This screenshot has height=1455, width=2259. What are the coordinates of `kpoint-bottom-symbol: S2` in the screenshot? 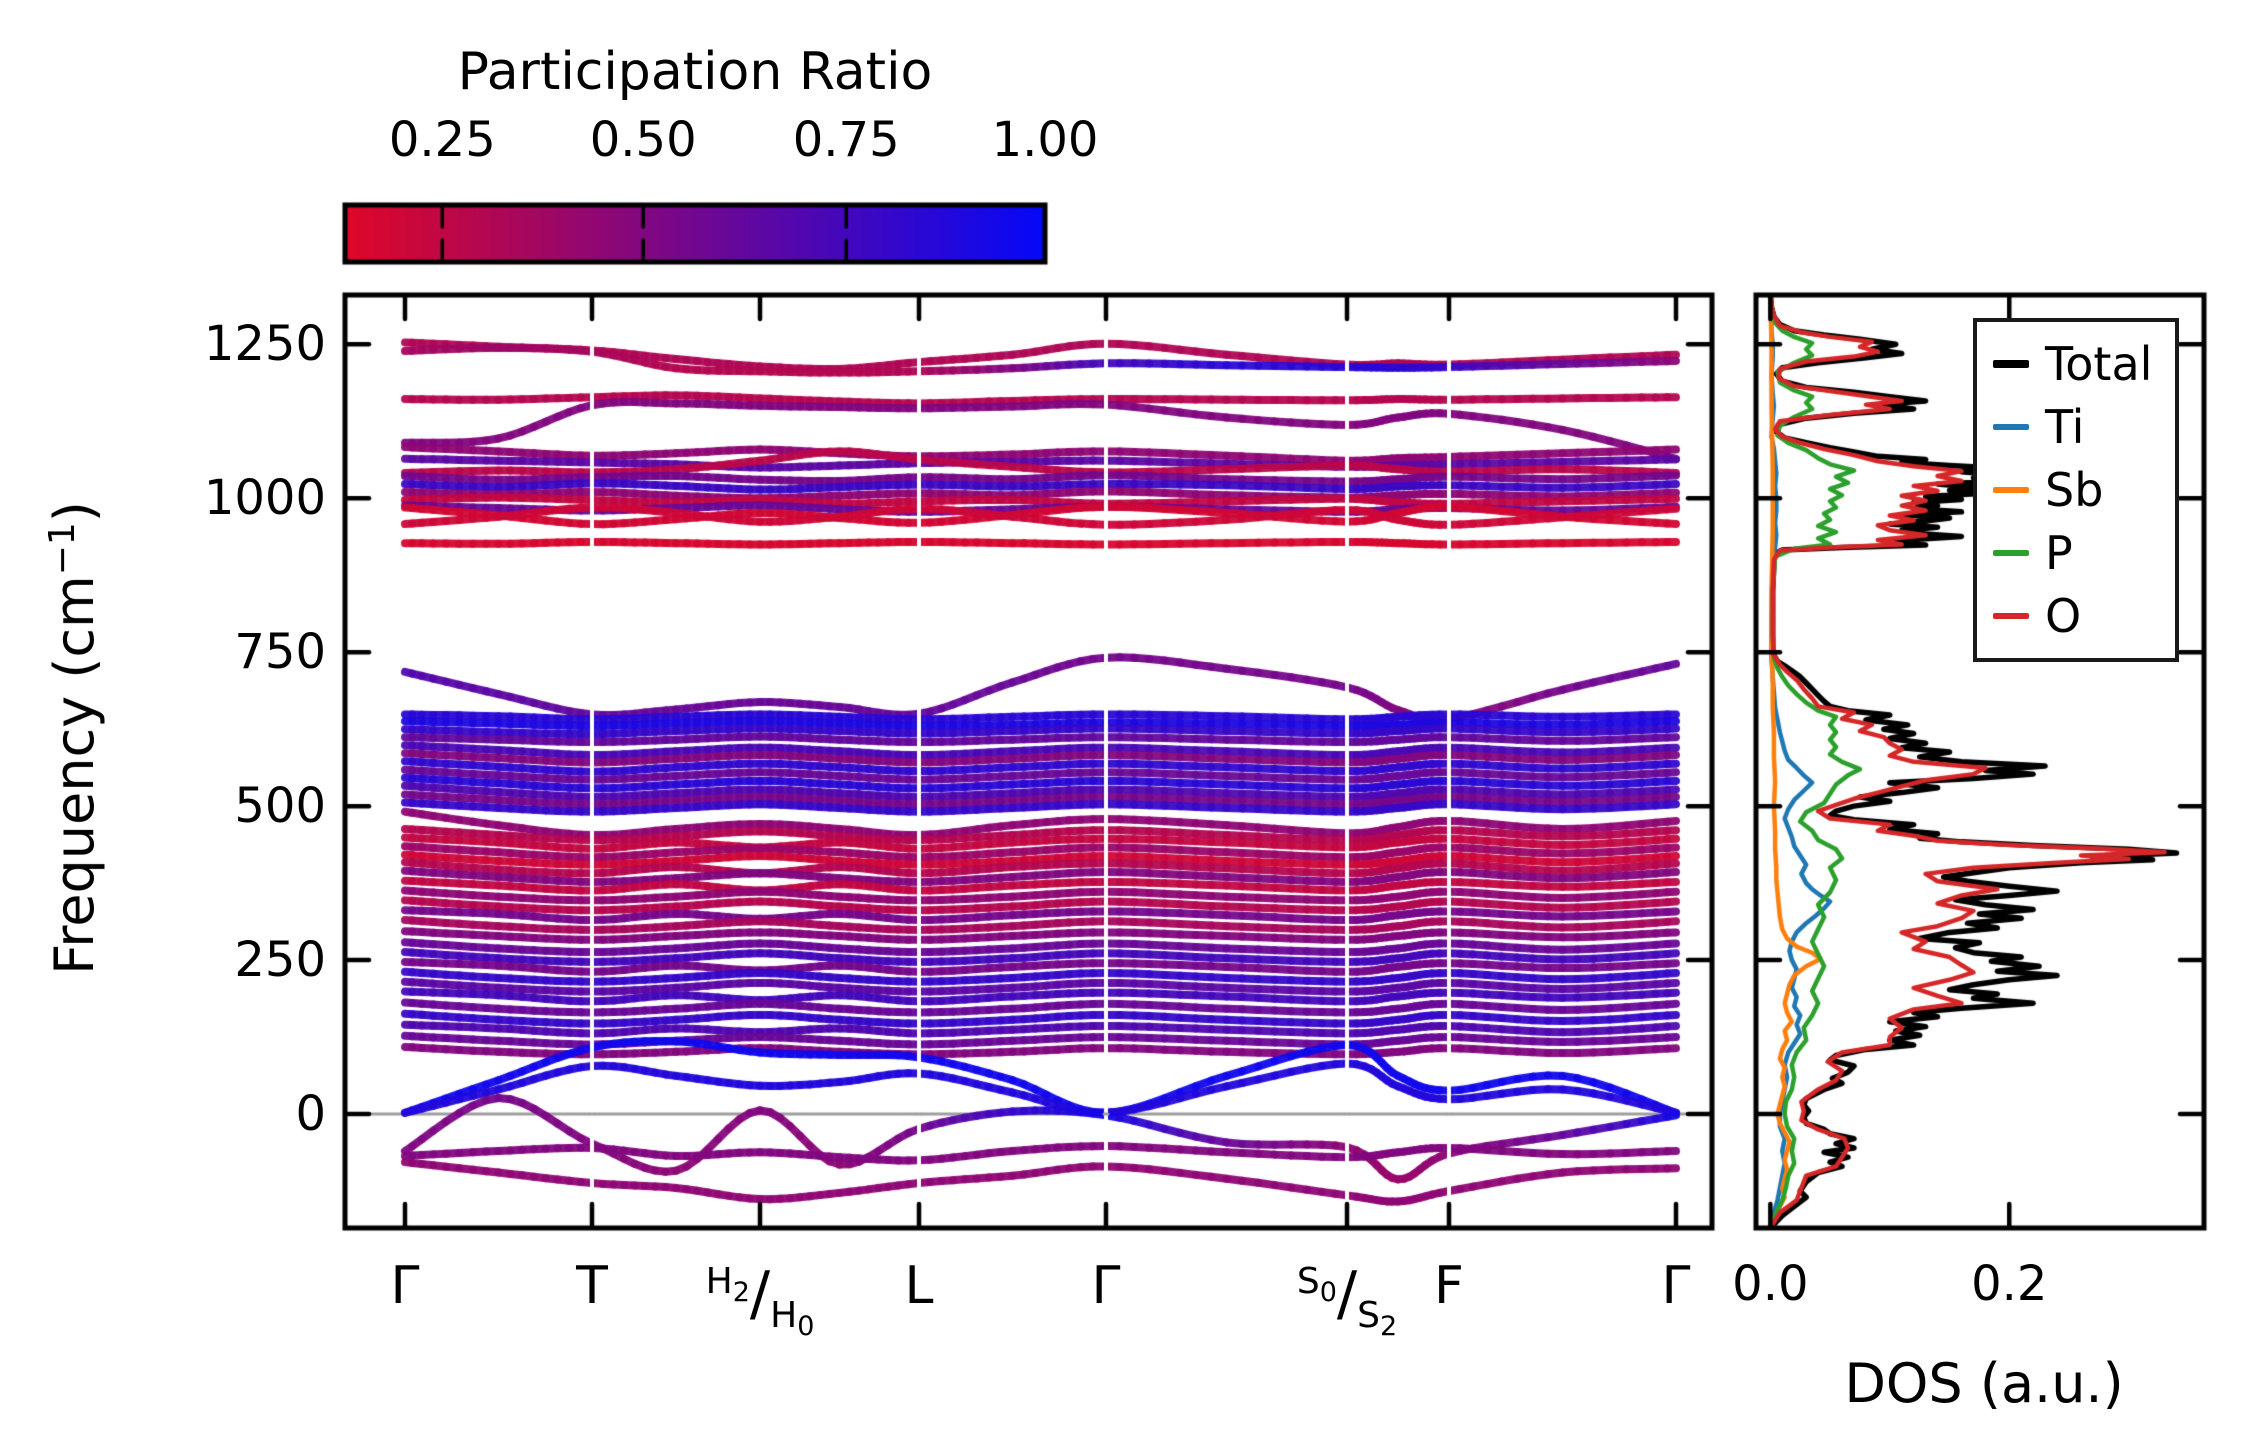 It's located at (1377, 1317).